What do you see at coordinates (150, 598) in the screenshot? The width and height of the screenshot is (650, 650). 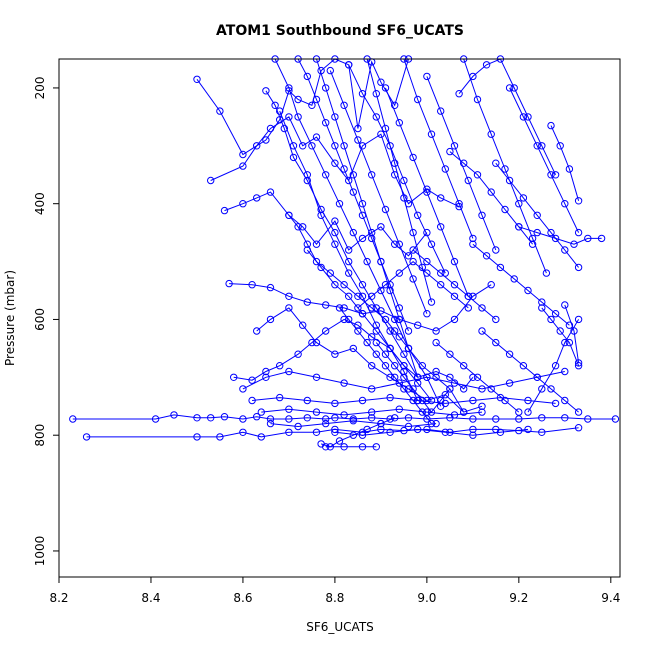 I see `x-tick-label: 8.4` at bounding box center [150, 598].